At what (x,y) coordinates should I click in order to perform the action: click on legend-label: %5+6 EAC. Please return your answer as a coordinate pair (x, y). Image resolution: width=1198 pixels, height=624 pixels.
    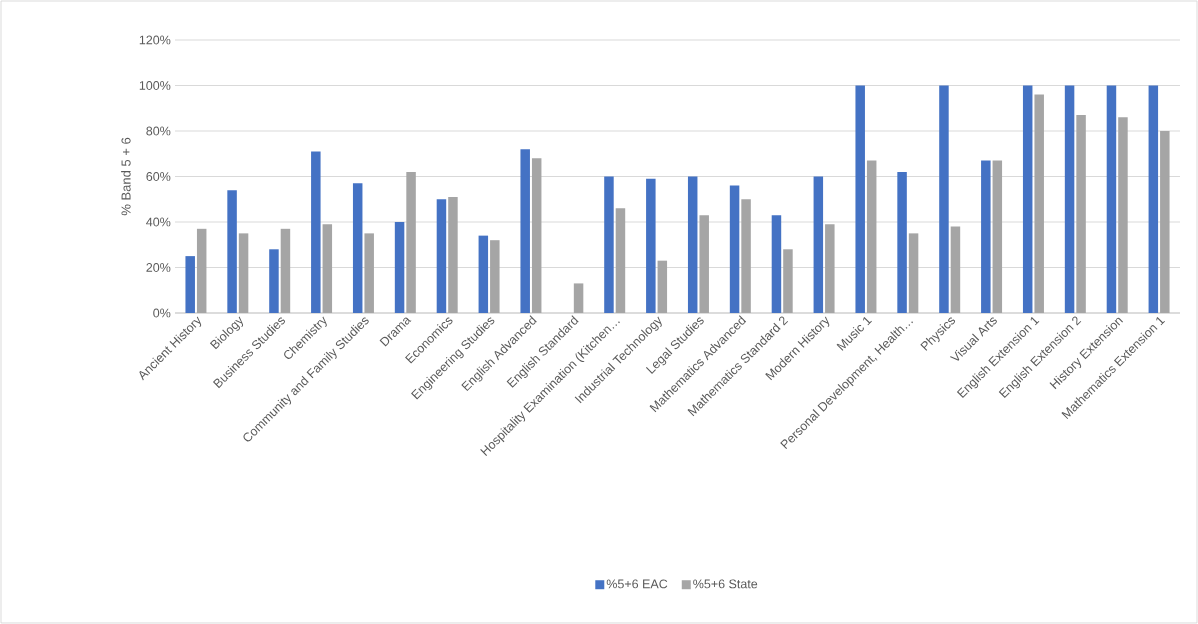
    Looking at the image, I should click on (637, 584).